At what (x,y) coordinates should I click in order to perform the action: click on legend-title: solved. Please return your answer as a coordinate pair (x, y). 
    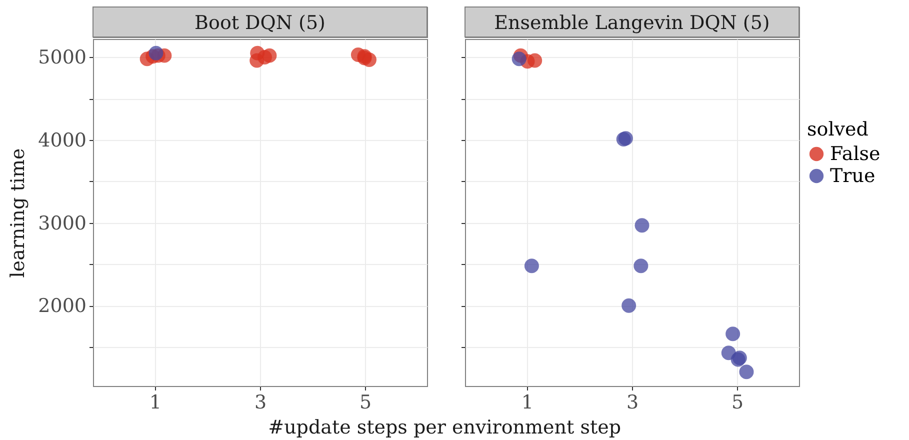
    Looking at the image, I should click on (837, 129).